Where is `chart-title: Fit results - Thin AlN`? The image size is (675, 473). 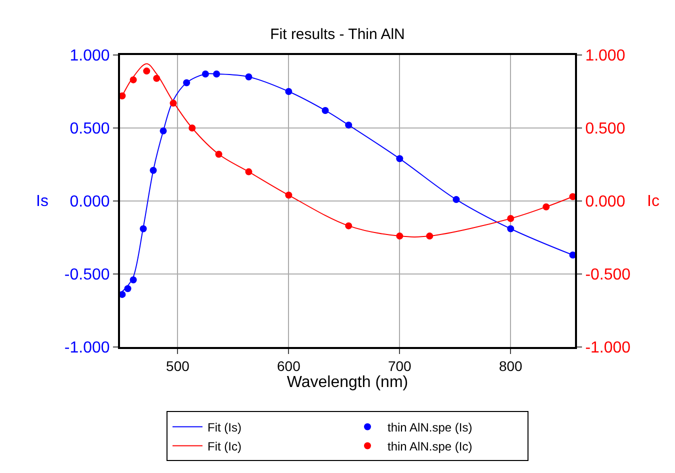 chart-title: Fit results - Thin AlN is located at coordinates (337, 34).